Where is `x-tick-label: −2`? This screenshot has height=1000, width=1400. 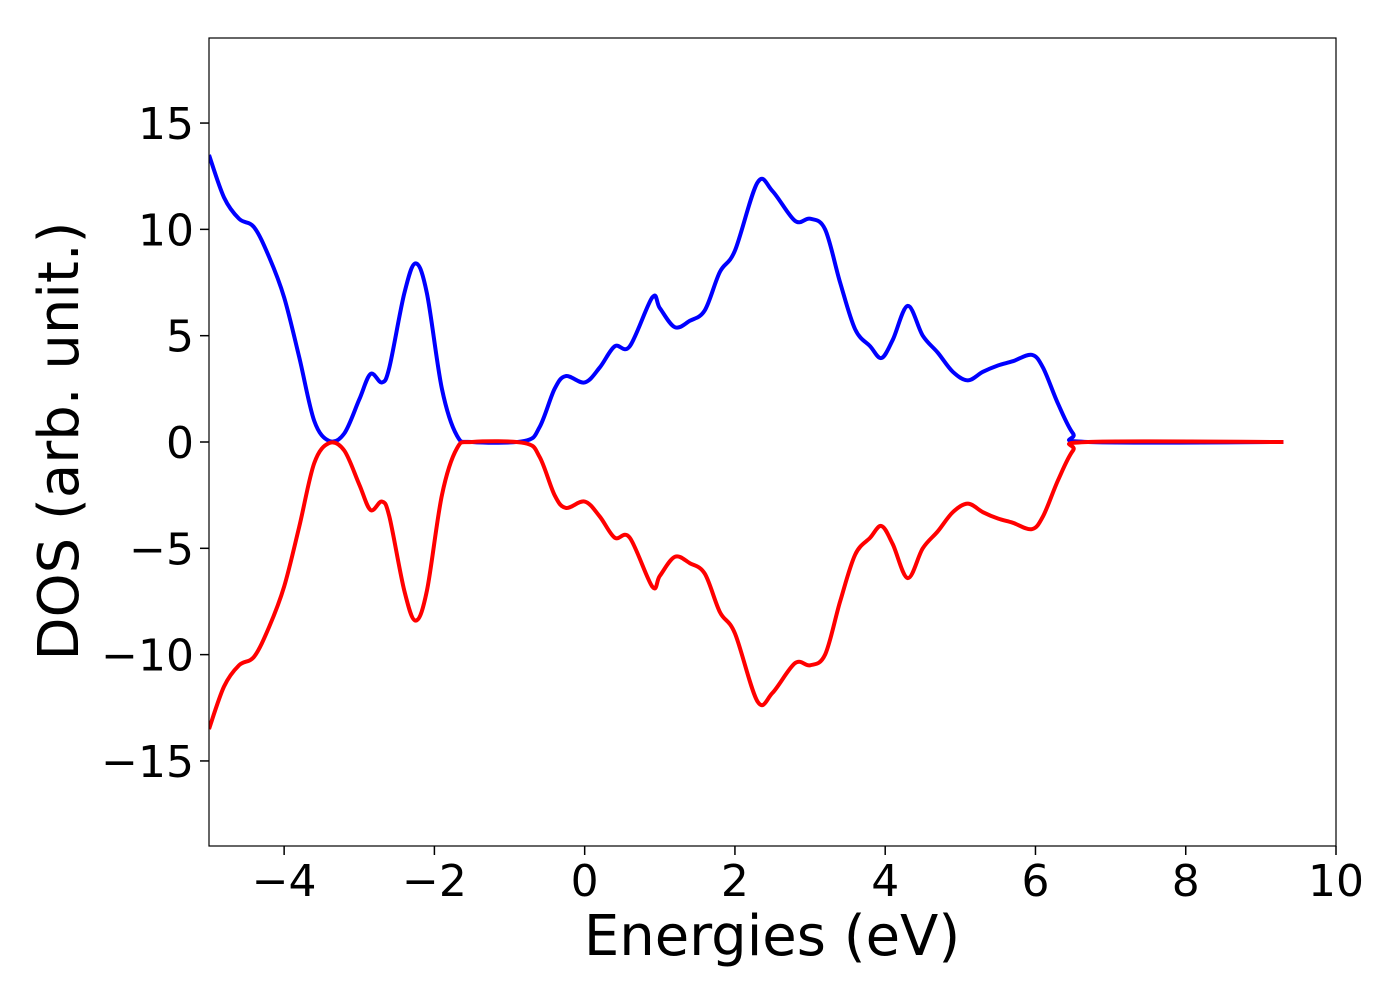
x-tick-label: −2 is located at coordinates (434, 881).